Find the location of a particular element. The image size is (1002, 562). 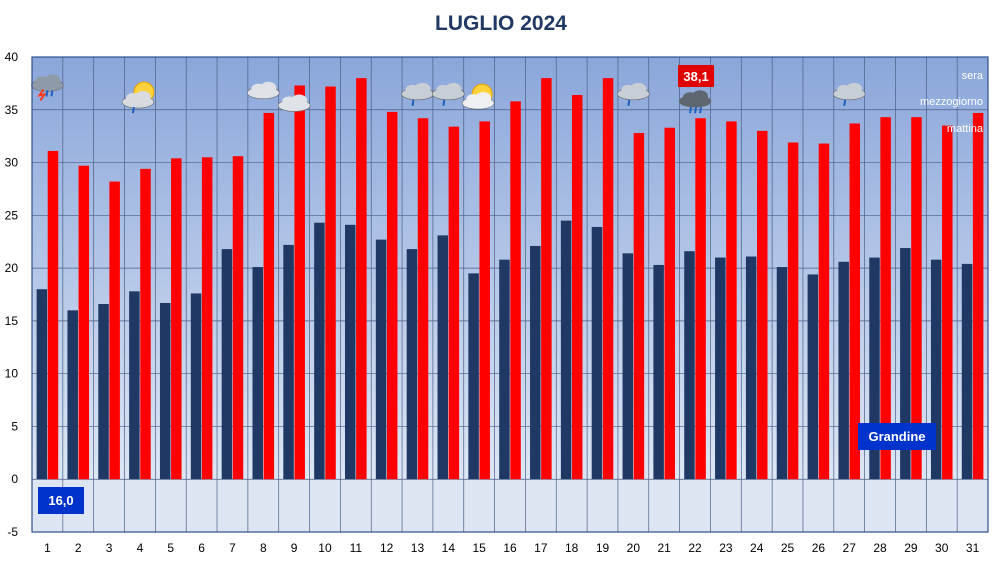

x-tick-label: 28 is located at coordinates (880, 548).